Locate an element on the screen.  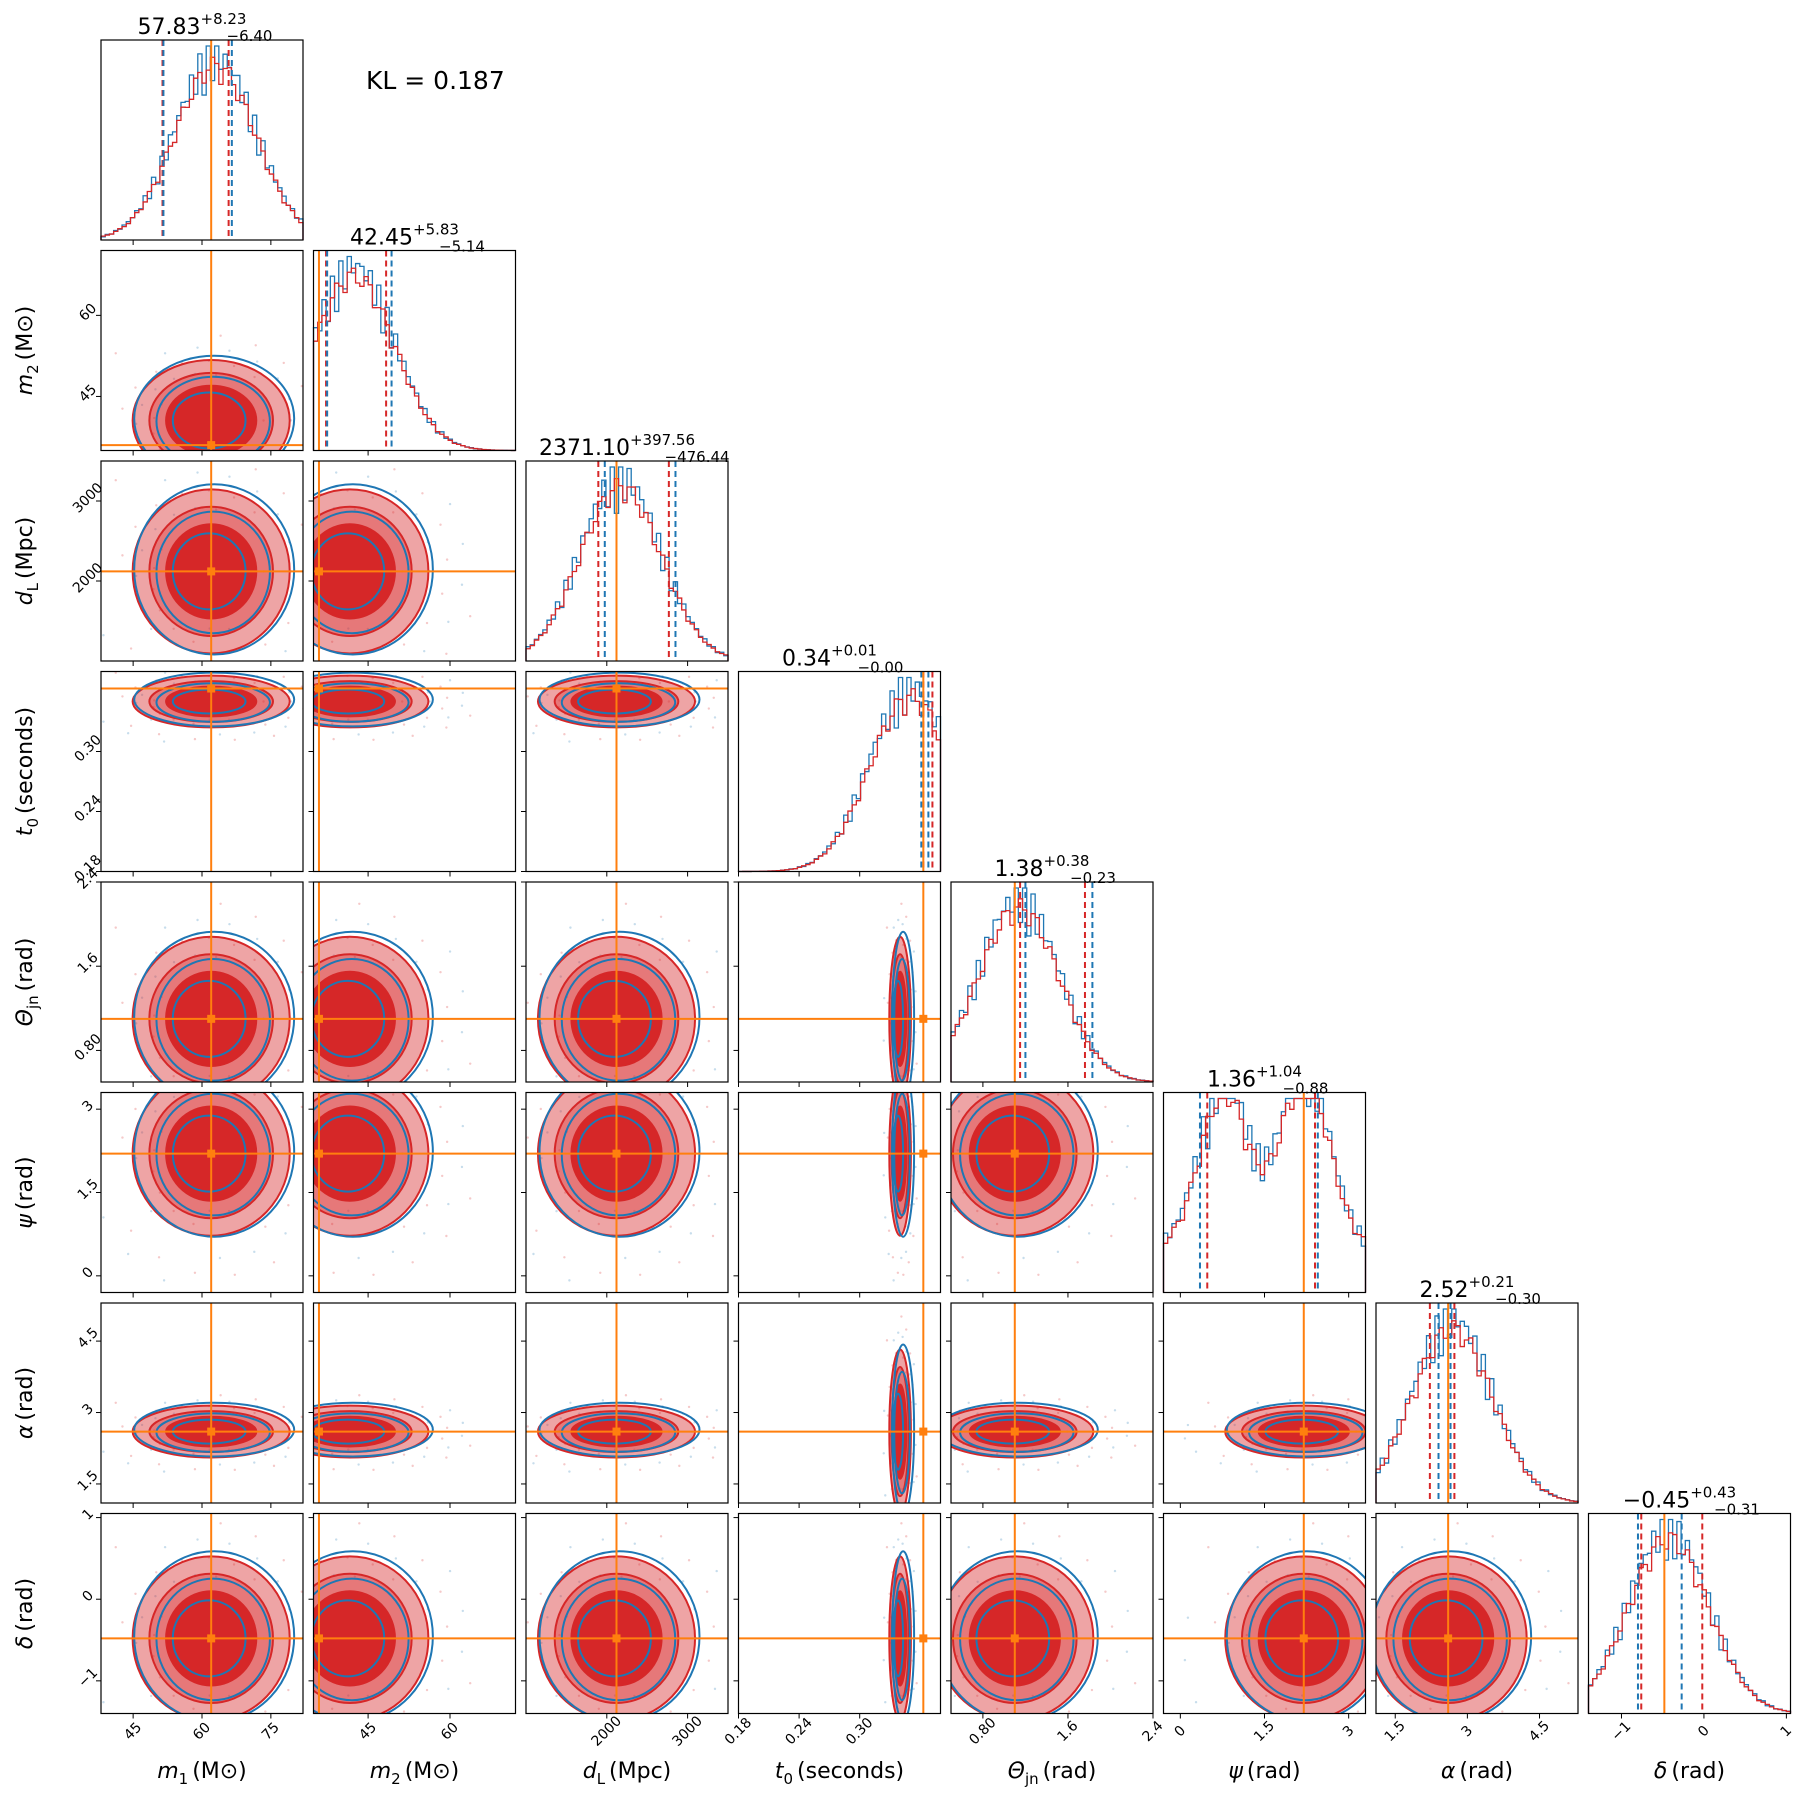
x-tick-label: 0.18 is located at coordinates (738, 1731).